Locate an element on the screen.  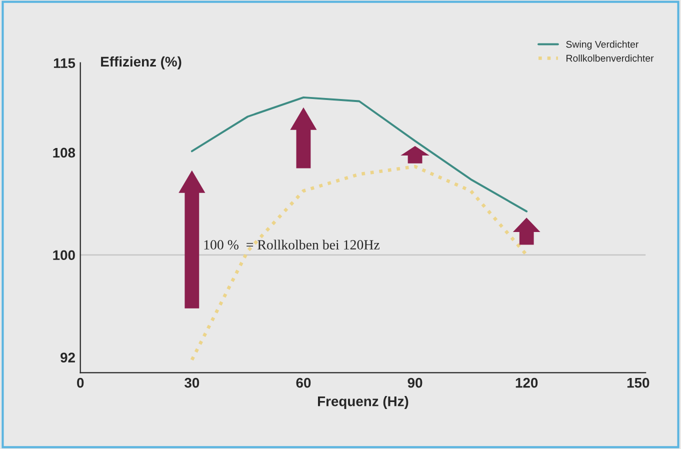
annotation: 100 % = Rollkolben bei 120Hz is located at coordinates (292, 245).